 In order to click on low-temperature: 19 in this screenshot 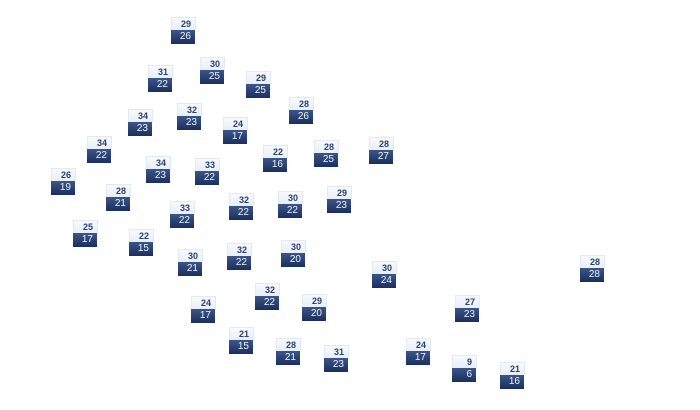, I will do `click(63, 188)`.